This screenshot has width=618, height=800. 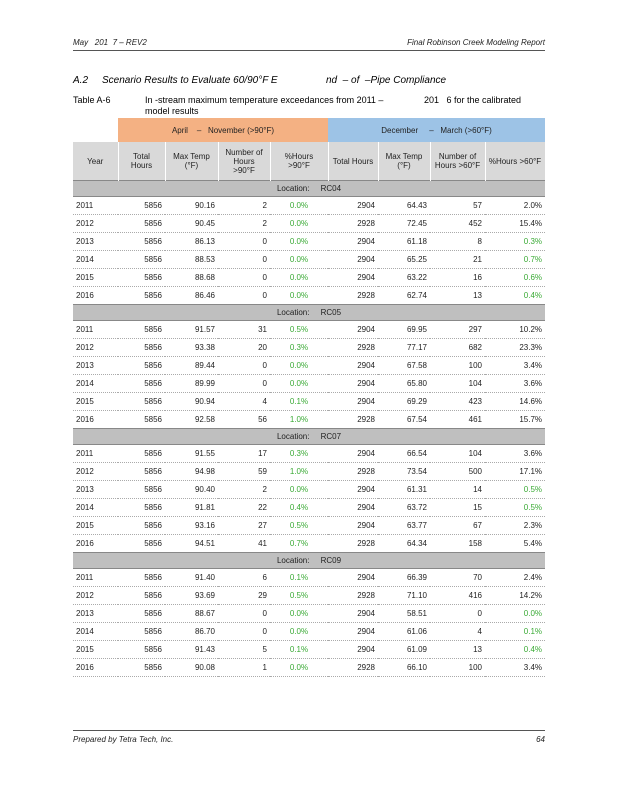 I want to click on table-cell: 2014, so click(x=95, y=383).